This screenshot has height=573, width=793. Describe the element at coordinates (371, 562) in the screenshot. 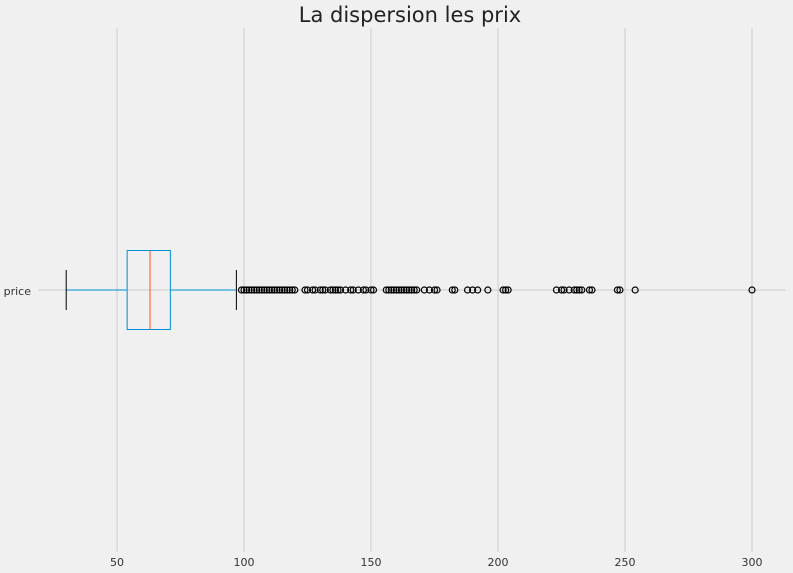

I see `x-tick-label: 150` at that location.